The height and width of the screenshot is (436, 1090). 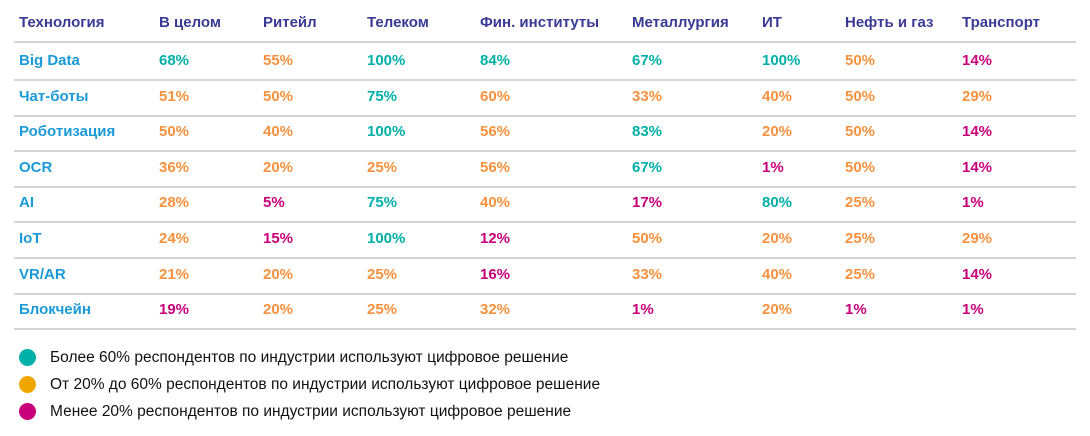 What do you see at coordinates (647, 132) in the screenshot?
I see `value-cell: 83%` at bounding box center [647, 132].